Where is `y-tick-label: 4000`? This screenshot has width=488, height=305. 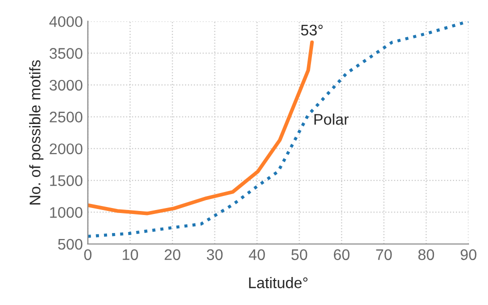
y-tick-label: 4000 is located at coordinates (65, 22).